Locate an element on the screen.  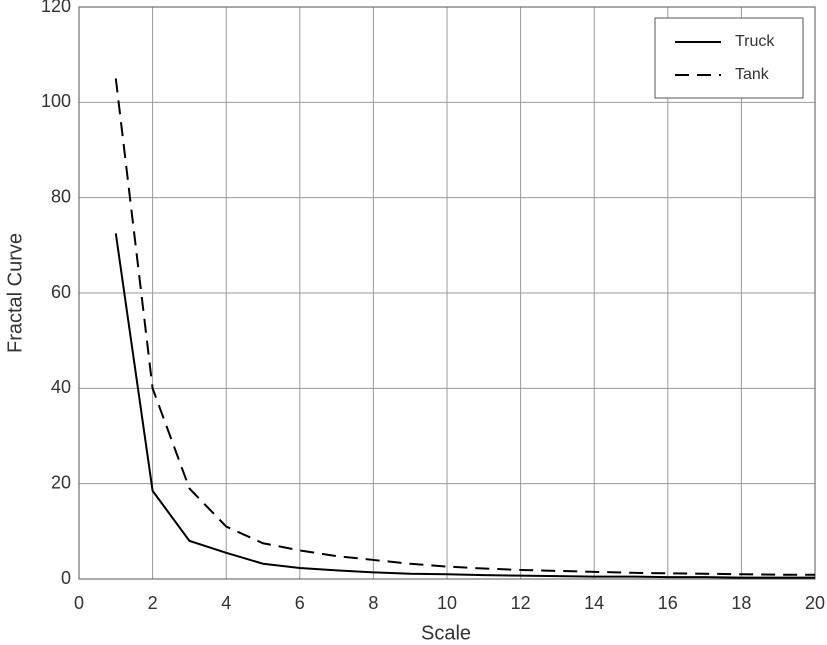
x-tick-label: 0 is located at coordinates (79, 603).